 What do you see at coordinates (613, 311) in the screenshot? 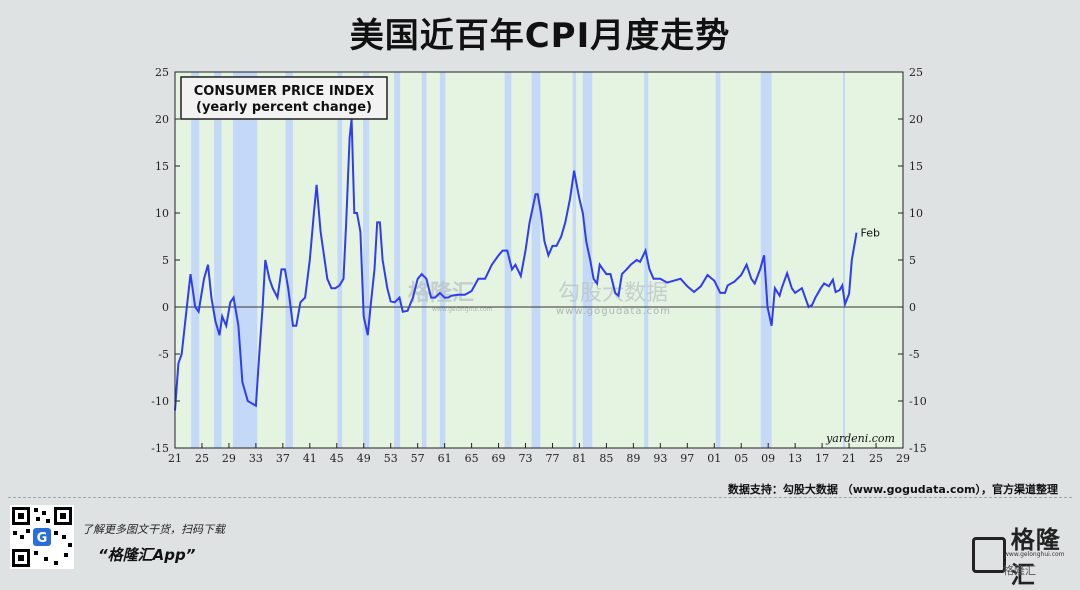
I see `watermark-gogudata-url: www.gogudata.com` at bounding box center [613, 311].